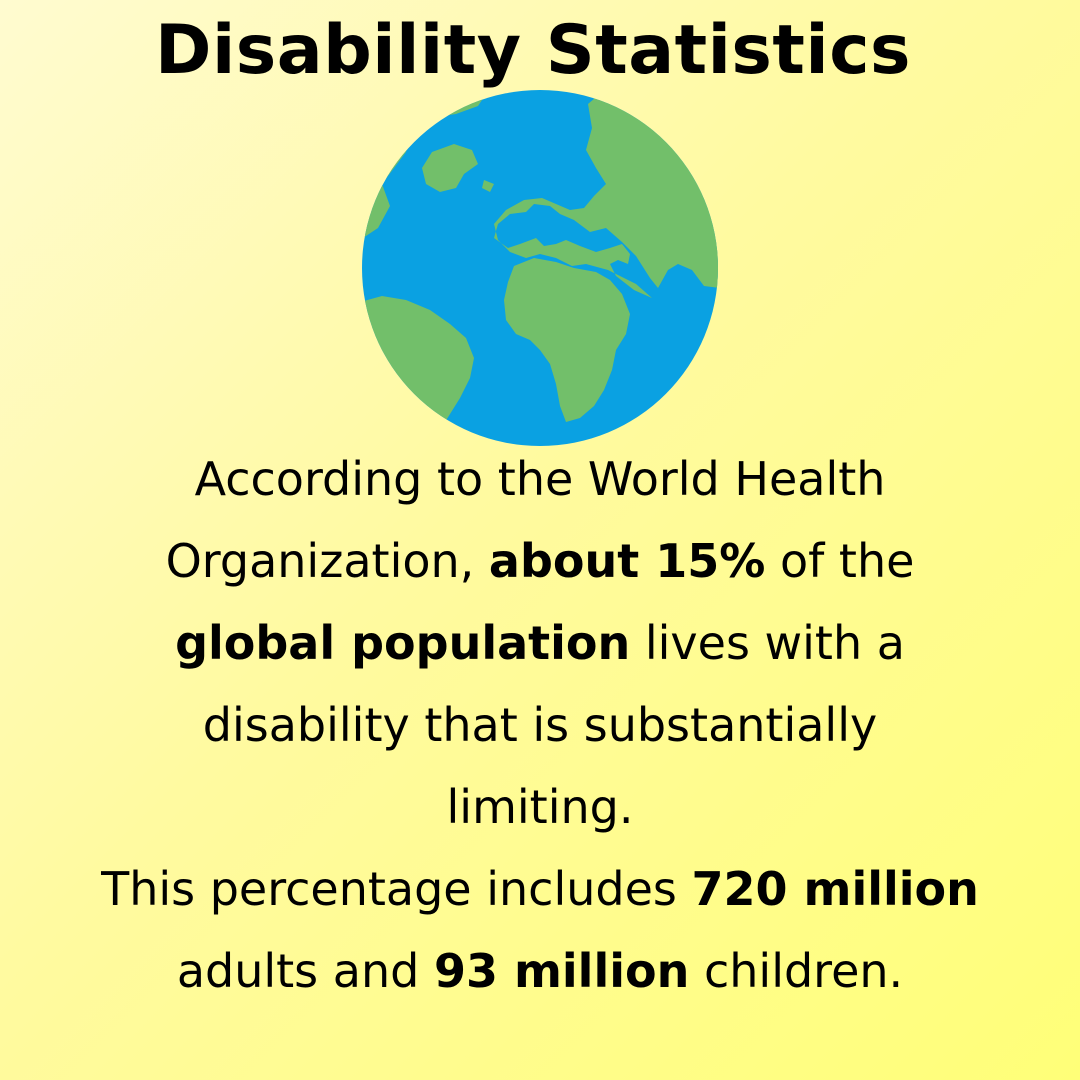  Describe the element at coordinates (561, 971) in the screenshot. I see `highlight-children-count: 93 million` at that location.